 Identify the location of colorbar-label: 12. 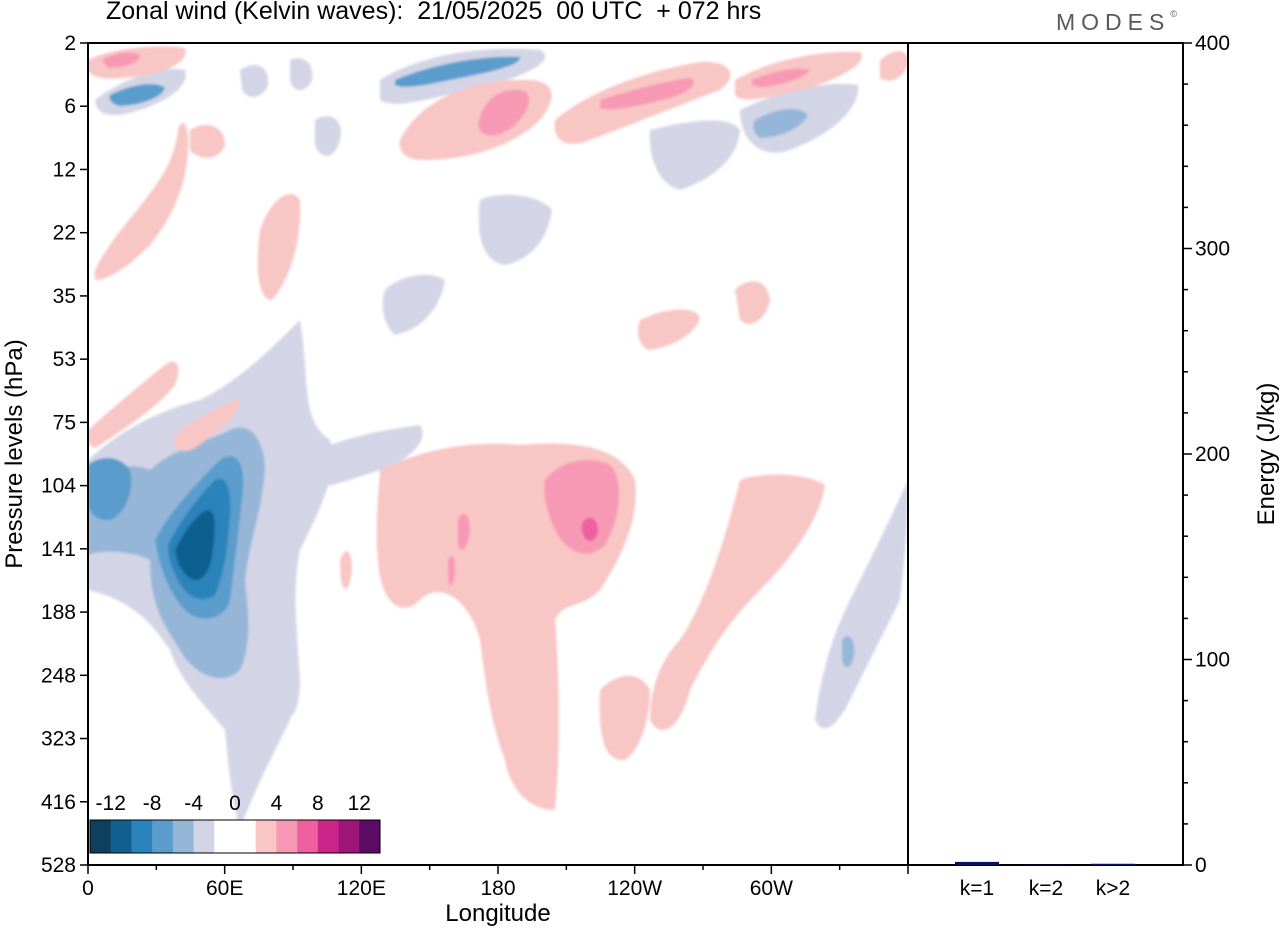
(359, 803).